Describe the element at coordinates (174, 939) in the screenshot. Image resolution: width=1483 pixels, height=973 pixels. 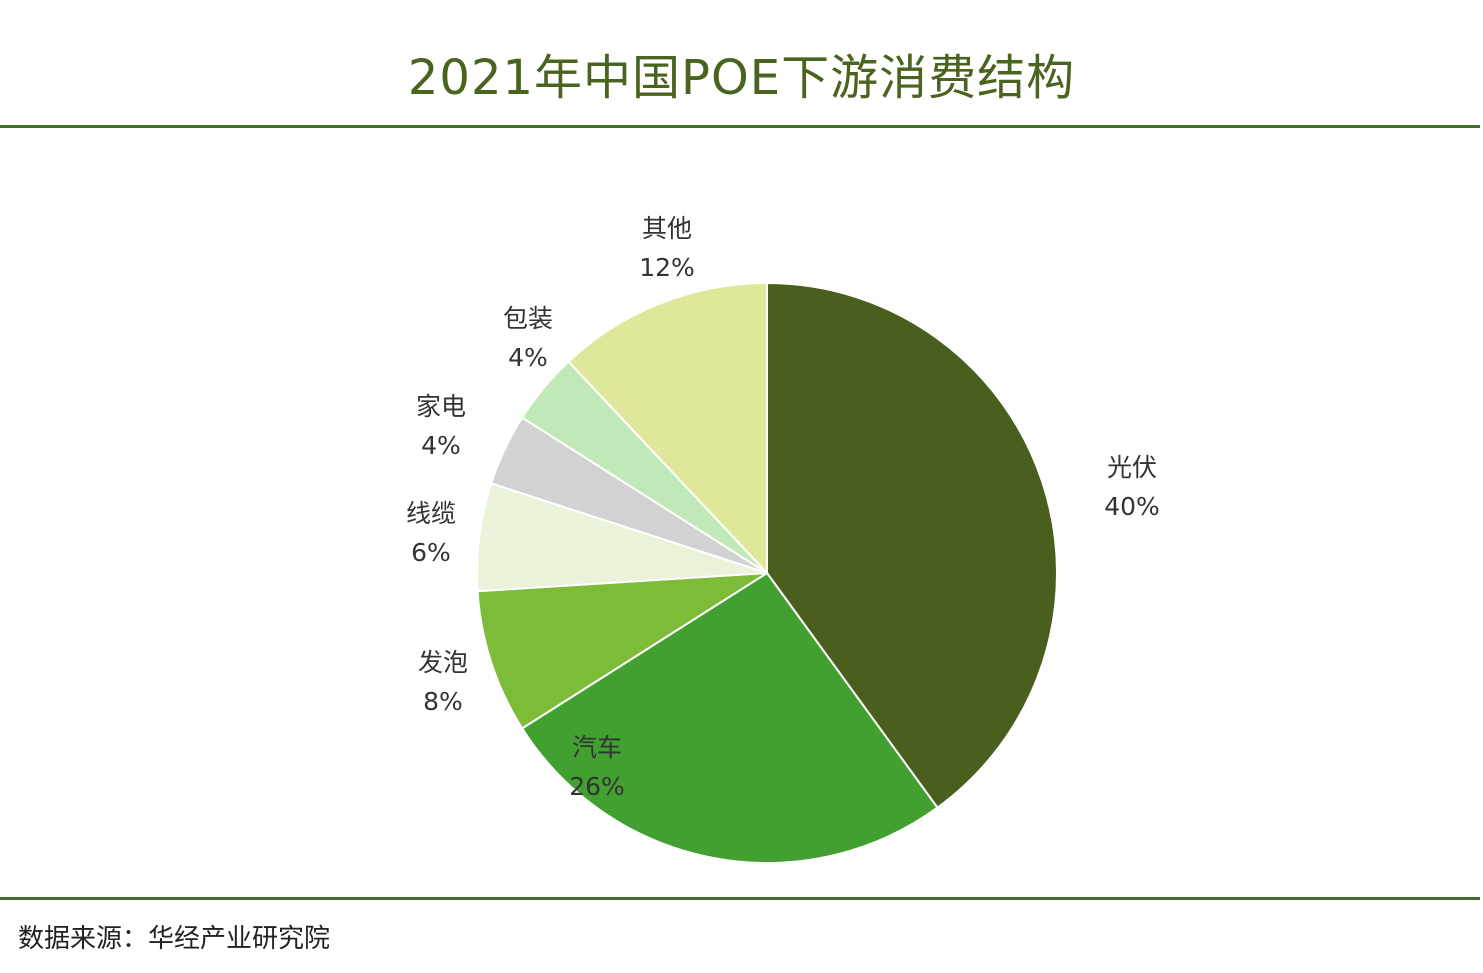
I see `source-note: 数据来源：华经产业研究院` at that location.